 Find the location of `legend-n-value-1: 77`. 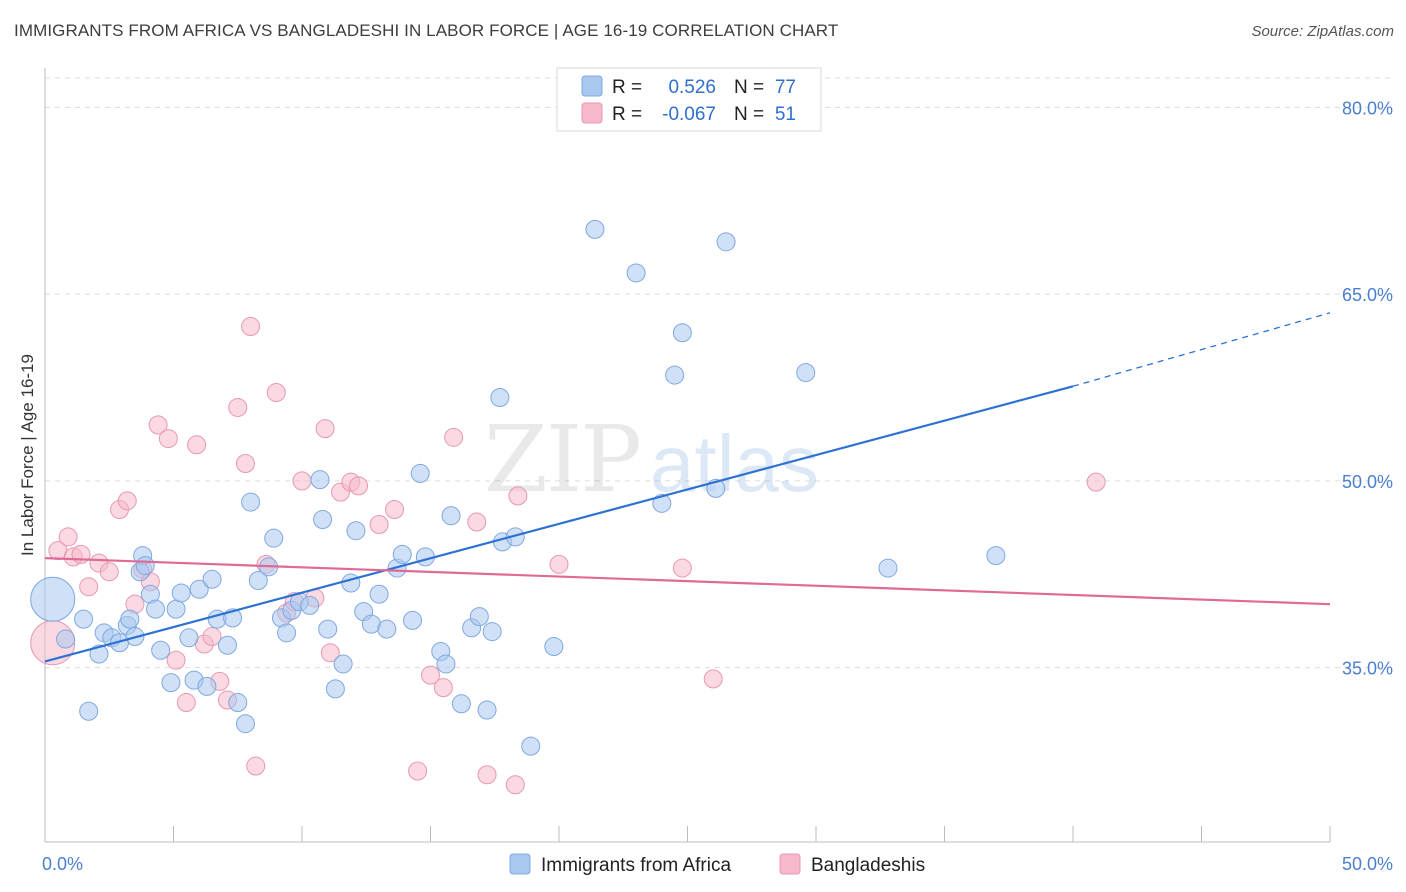

legend-n-value-1: 77 is located at coordinates (785, 87).